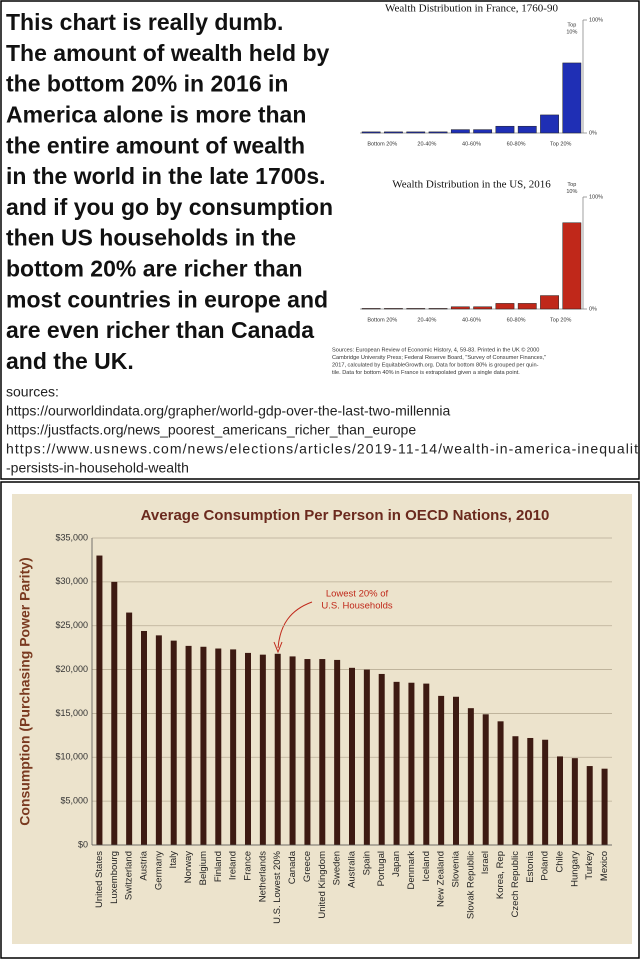  Describe the element at coordinates (168, 53) in the screenshot. I see `meme-line: The amount of wealth held by` at that location.